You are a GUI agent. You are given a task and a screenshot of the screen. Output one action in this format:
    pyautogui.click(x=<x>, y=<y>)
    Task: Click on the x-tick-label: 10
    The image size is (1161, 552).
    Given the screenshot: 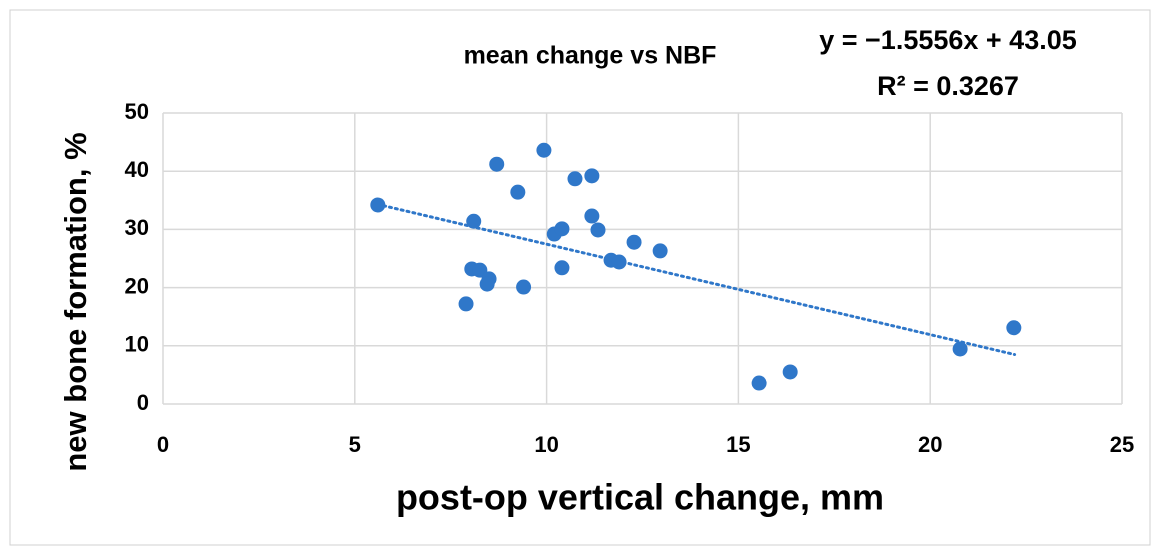 What is the action you would take?
    pyautogui.click(x=546, y=444)
    